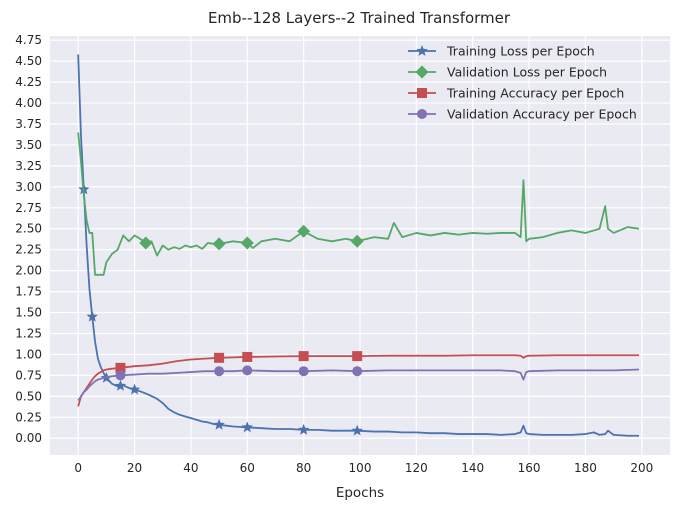  What do you see at coordinates (28, 61) in the screenshot?
I see `y-tick-label: 4.50` at bounding box center [28, 61].